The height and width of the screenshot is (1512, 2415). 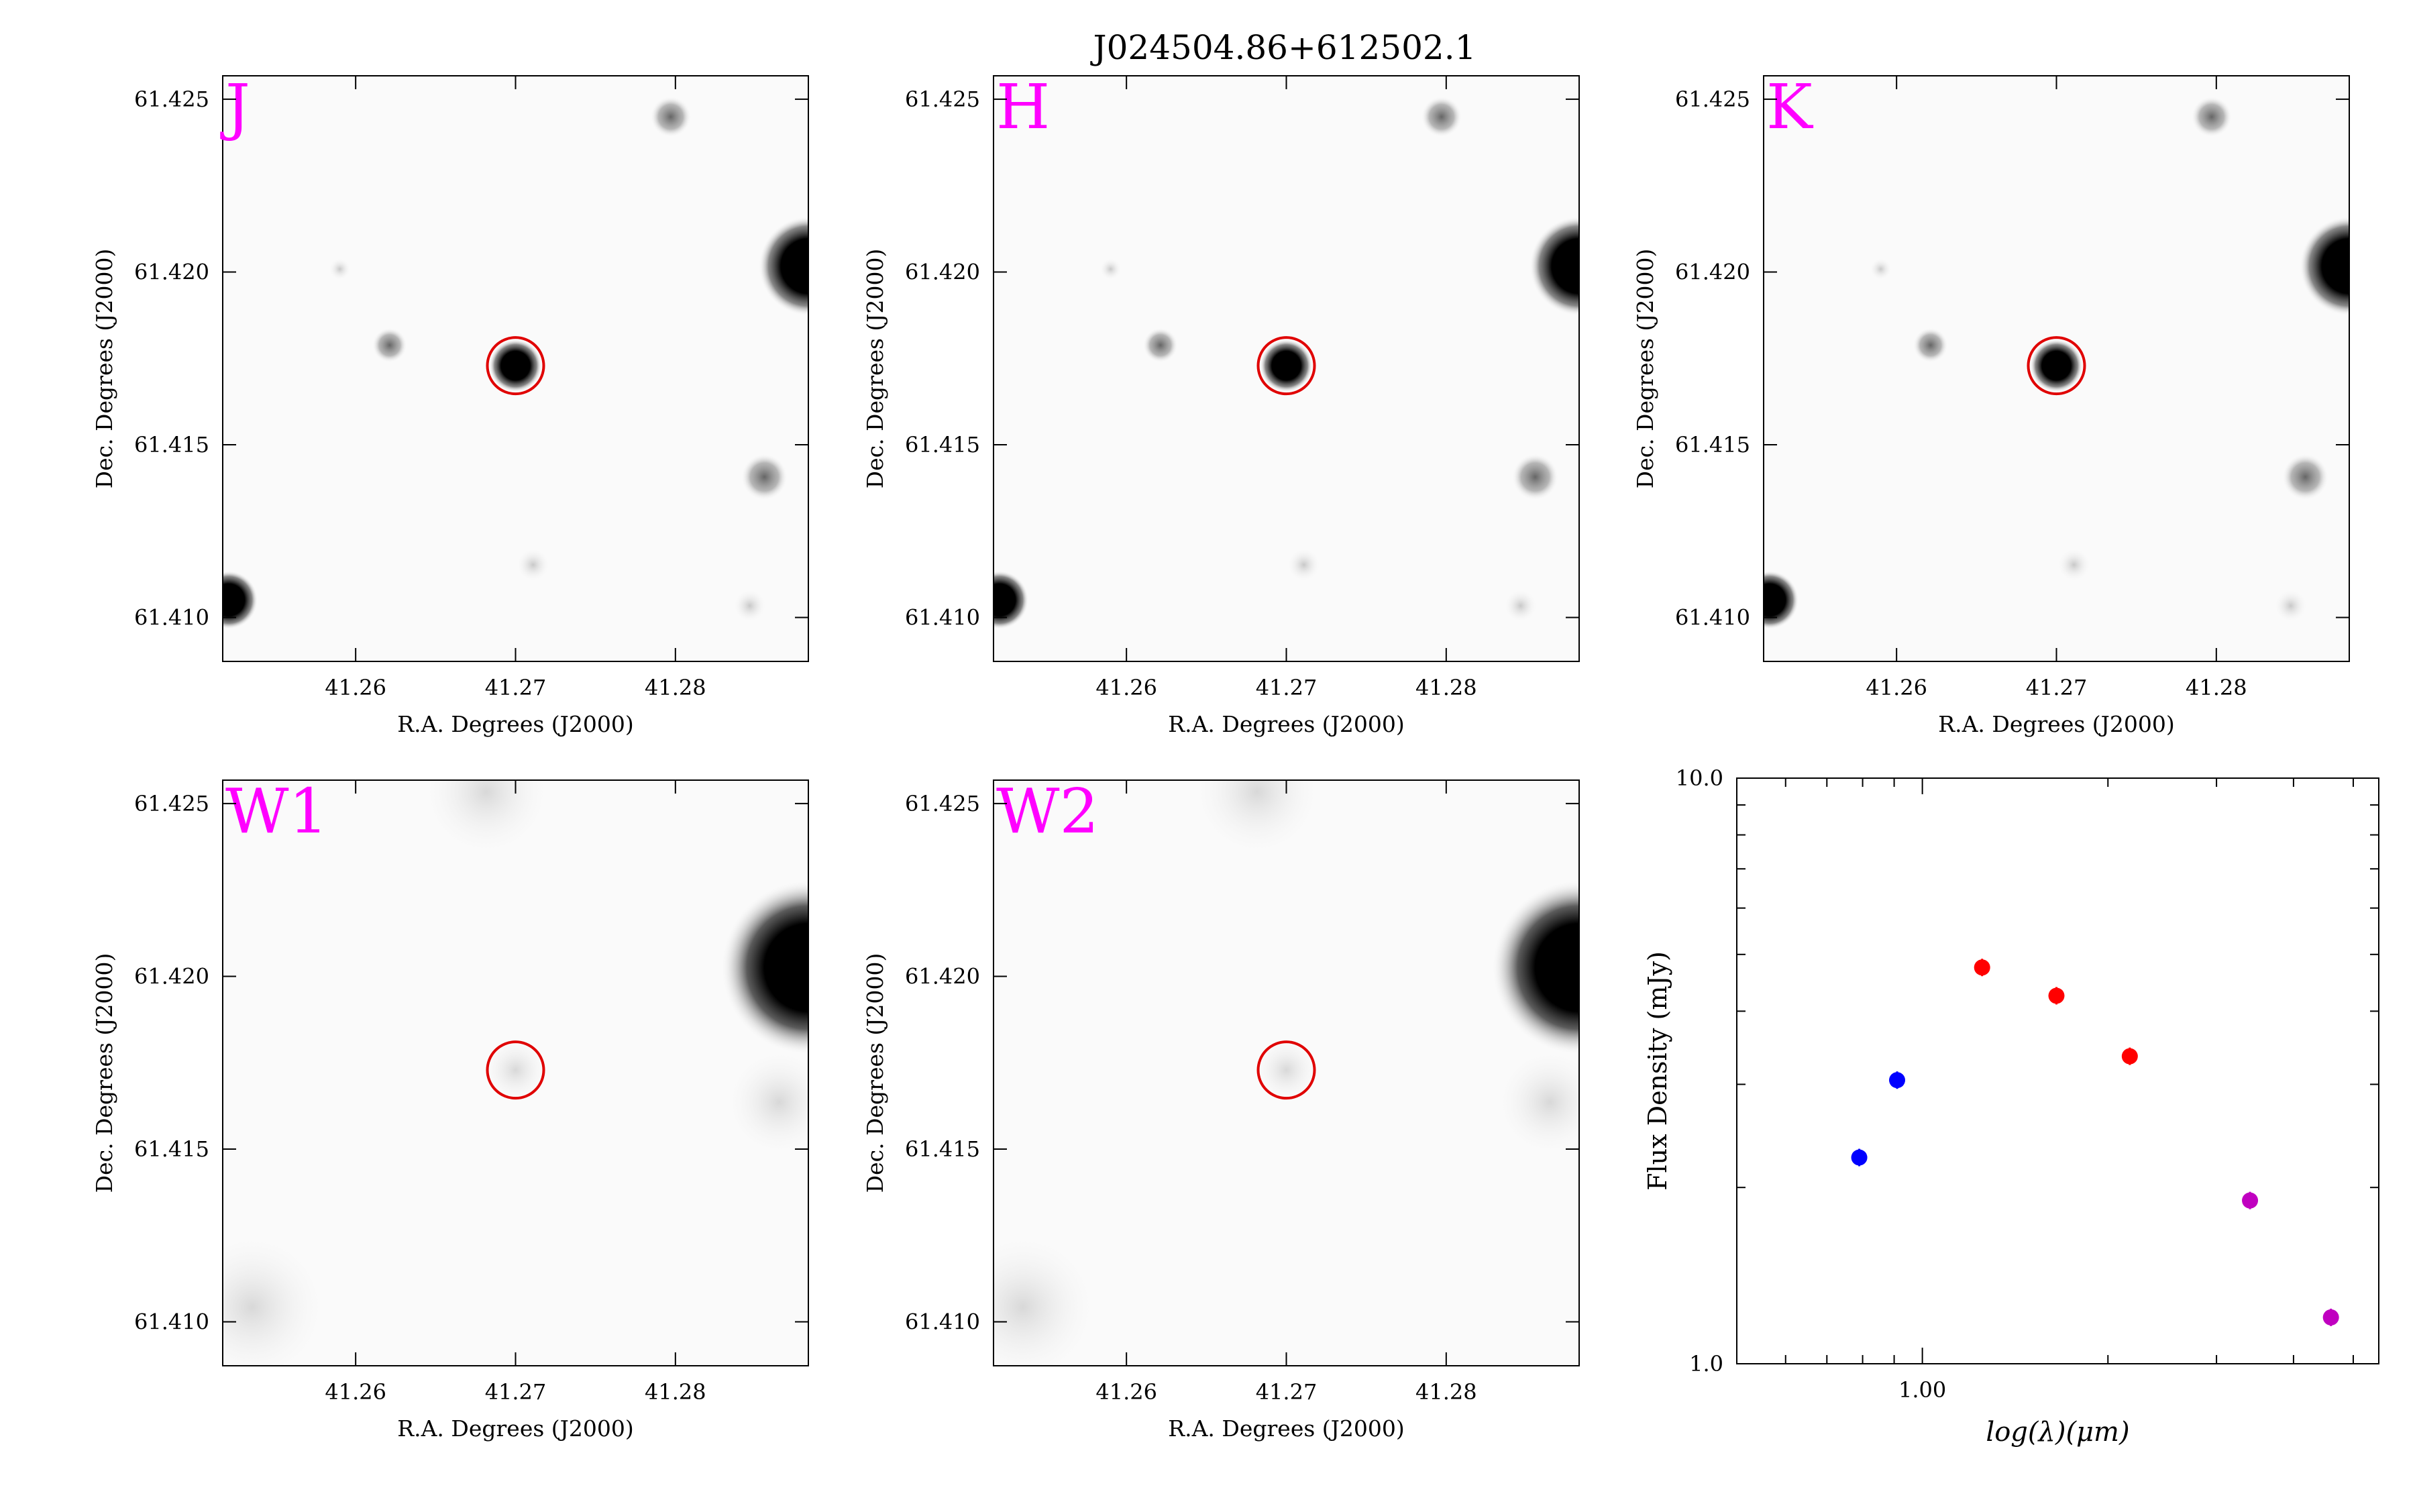 I want to click on band-label: J, so click(x=235, y=107).